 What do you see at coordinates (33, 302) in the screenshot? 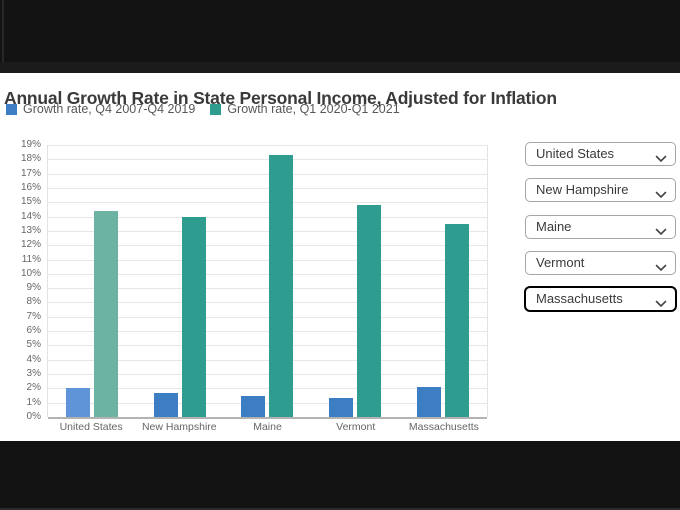
I see `y-tick-label: 8%` at bounding box center [33, 302].